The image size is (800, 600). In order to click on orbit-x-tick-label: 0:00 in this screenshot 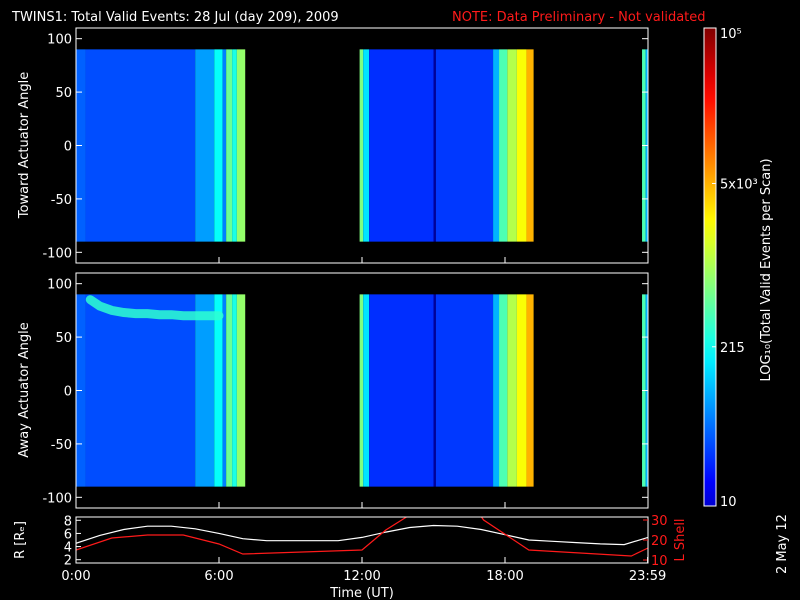, I will do `click(75, 576)`.